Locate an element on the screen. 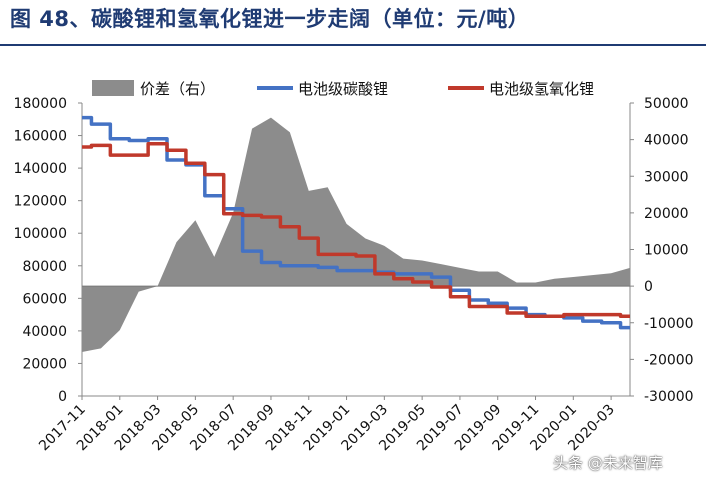 Image resolution: width=706 pixels, height=484 pixels. y-left-tick-label: 60000 is located at coordinates (44, 299).